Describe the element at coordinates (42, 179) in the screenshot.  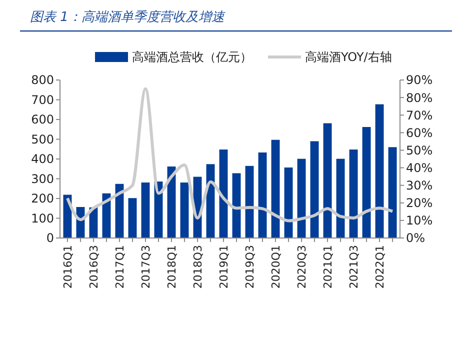
I see `y-tick-label: 300` at that location.